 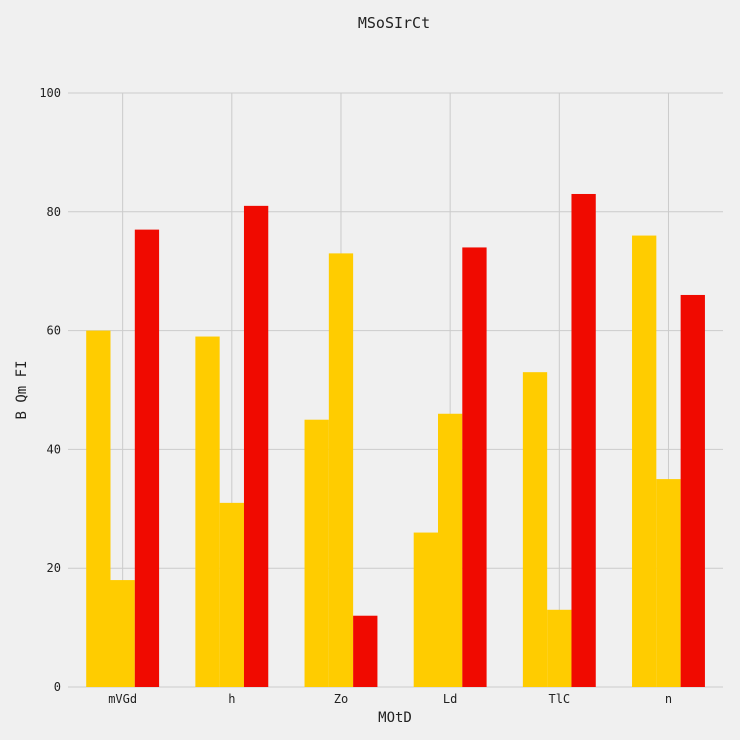 What do you see at coordinates (54, 449) in the screenshot?
I see `y-tick-label: 40` at bounding box center [54, 449].